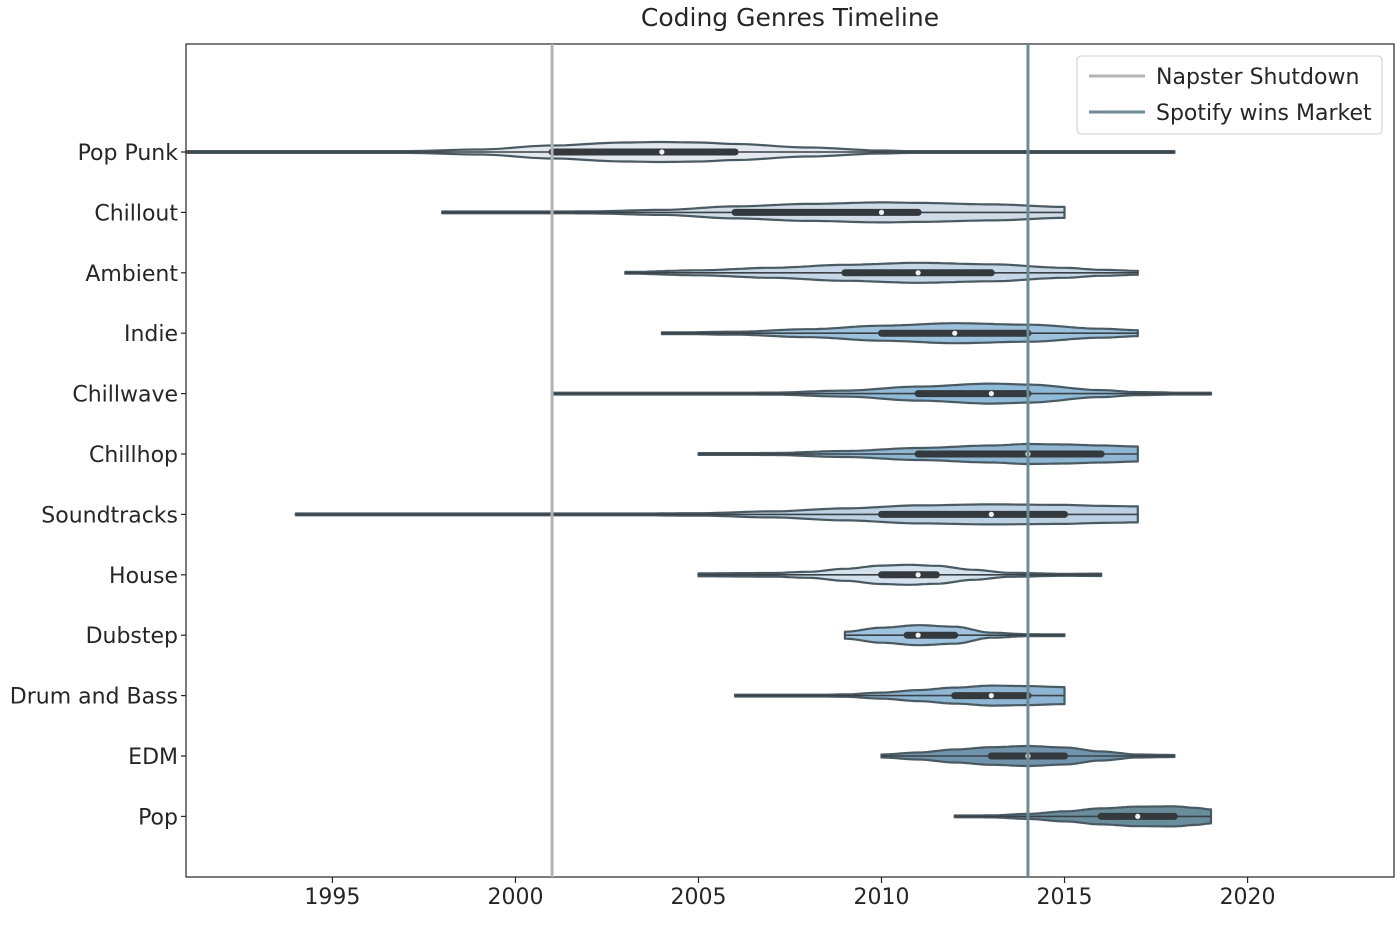 Image resolution: width=1400 pixels, height=944 pixels. Describe the element at coordinates (109, 515) in the screenshot. I see `y-tick-label: Soundtracks` at that location.